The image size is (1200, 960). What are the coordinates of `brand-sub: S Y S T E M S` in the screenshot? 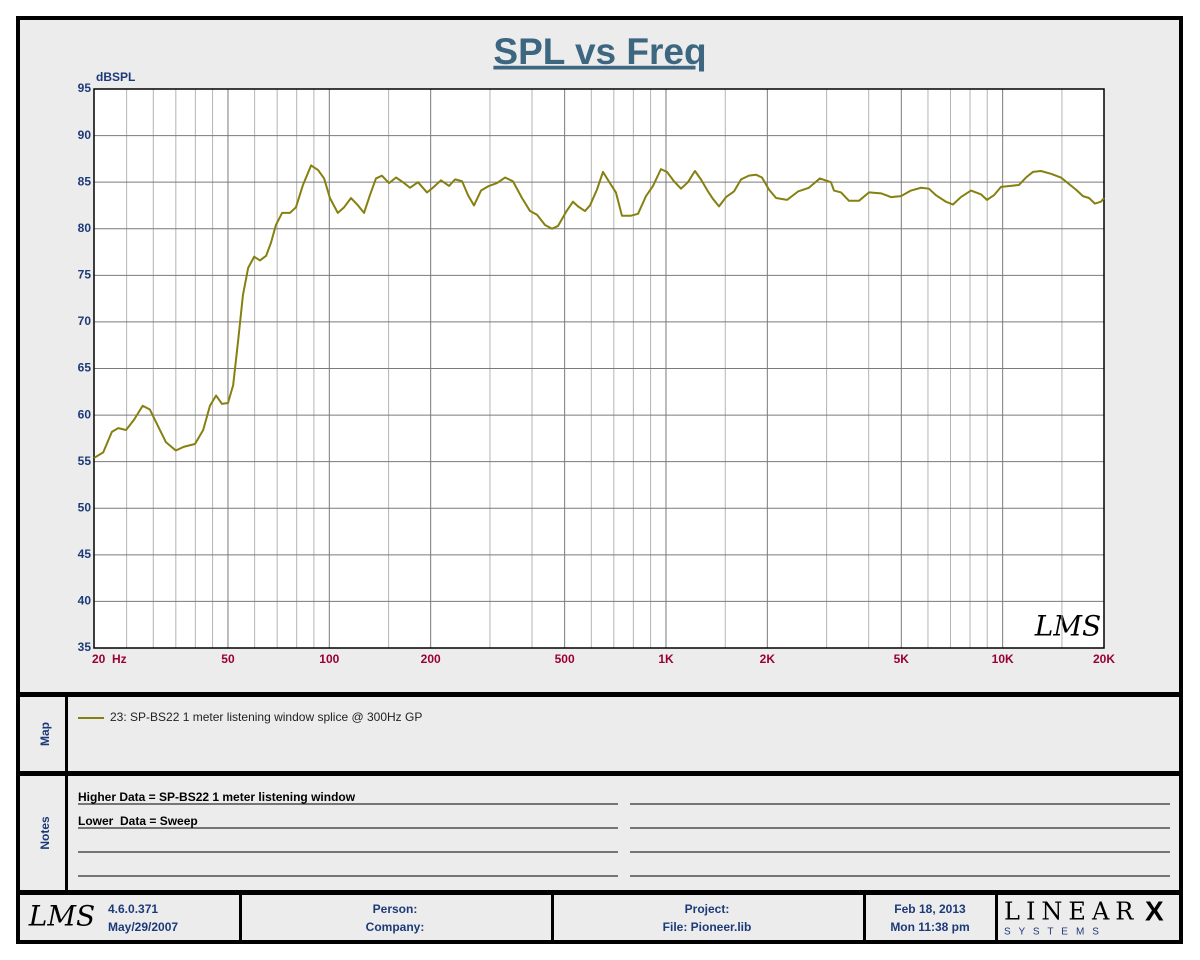 It's located at (1053, 932).